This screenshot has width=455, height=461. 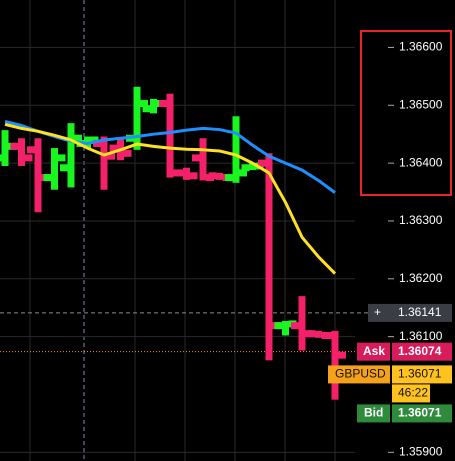 I want to click on ask-name-box, so click(x=373, y=351).